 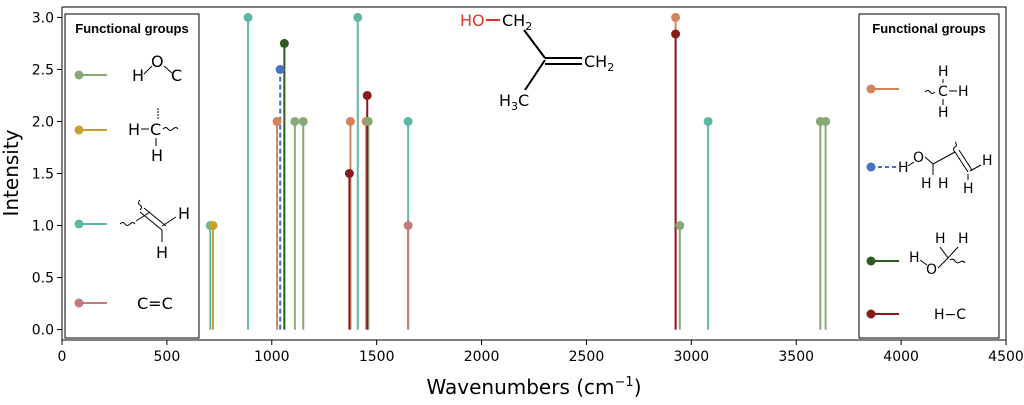 I want to click on molecule-ch2-top: CH2, so click(x=517, y=22).